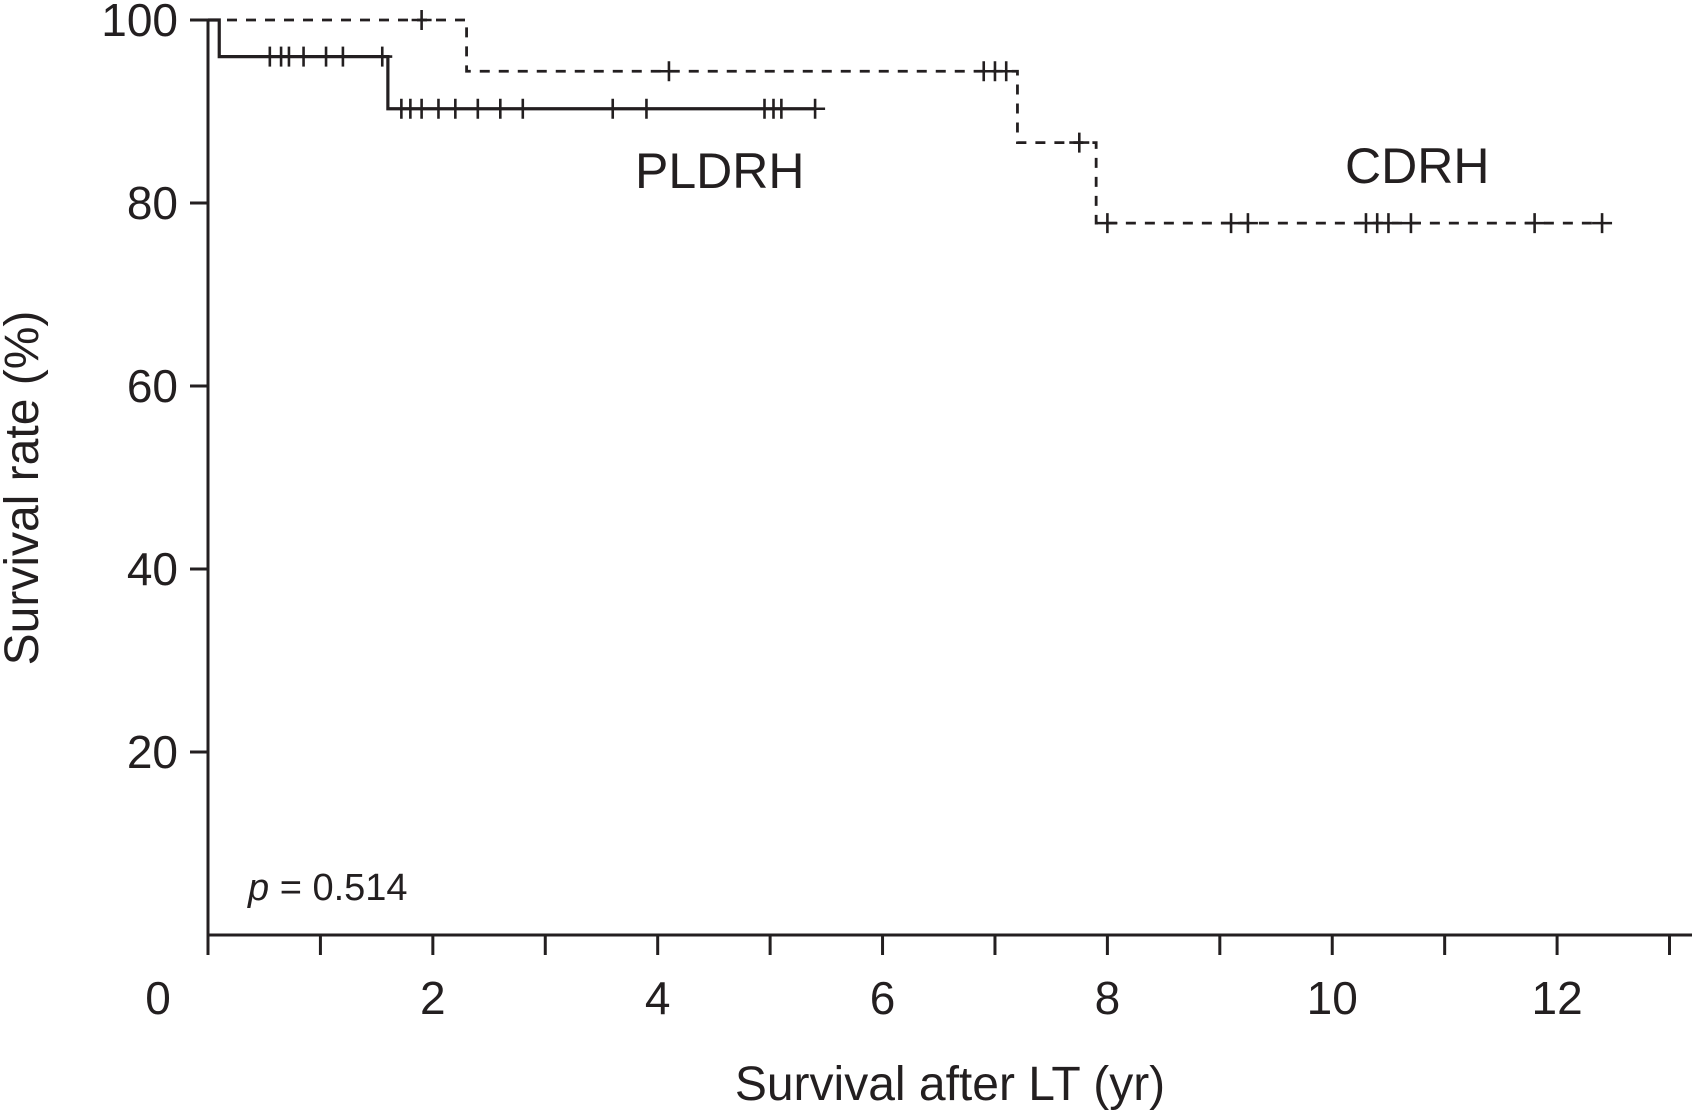 The image size is (1697, 1115). I want to click on p-value-text: = 0.514, so click(338, 888).